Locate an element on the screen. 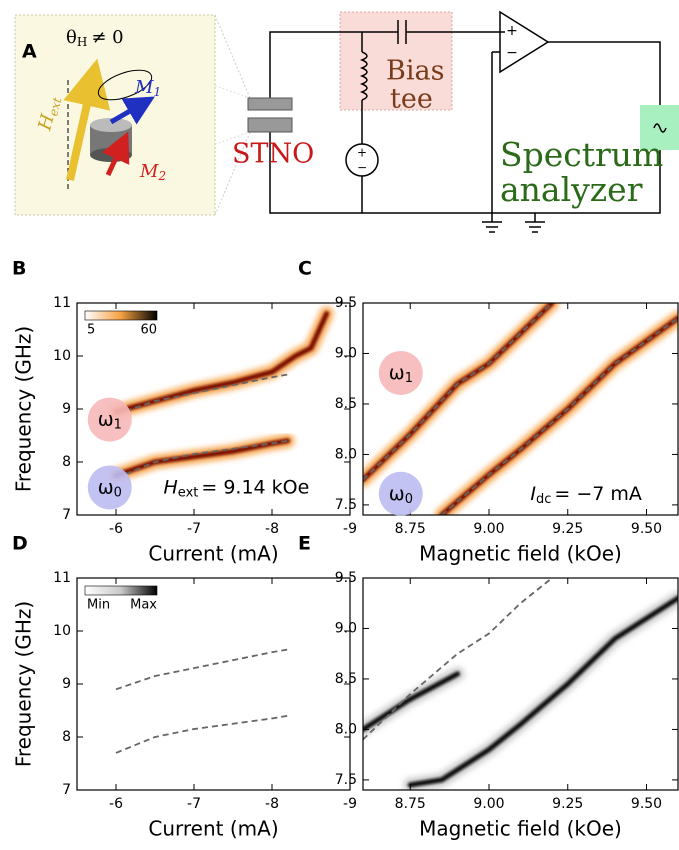 The width and height of the screenshot is (679, 850). x-tick-label: -8 is located at coordinates (272, 804).